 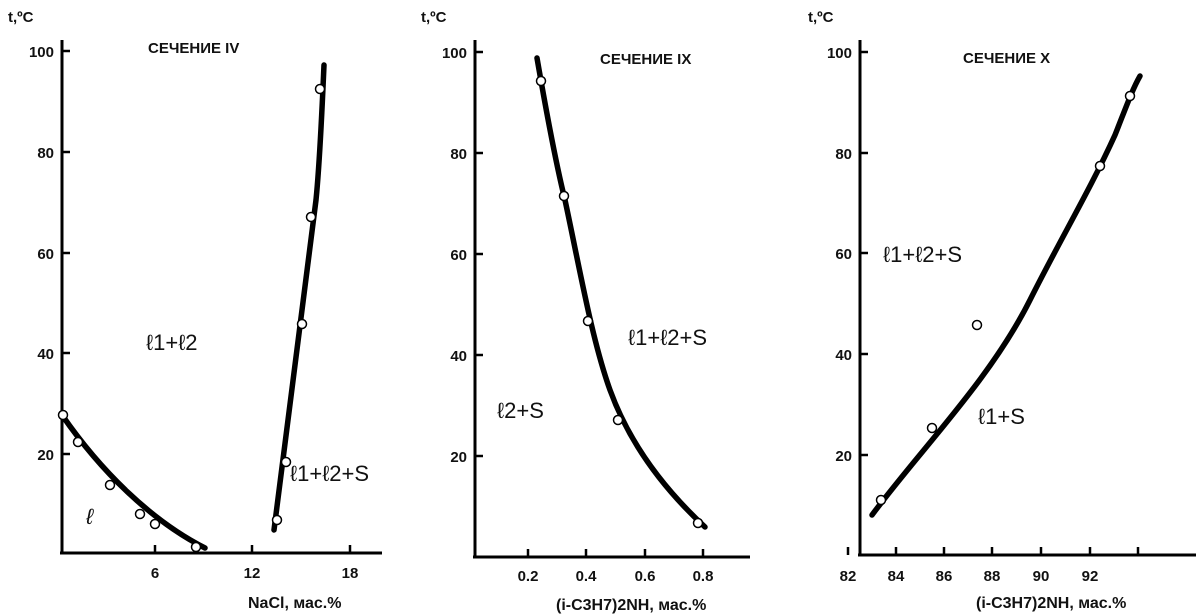 I want to click on x-tick-label: 12, so click(x=252, y=573).